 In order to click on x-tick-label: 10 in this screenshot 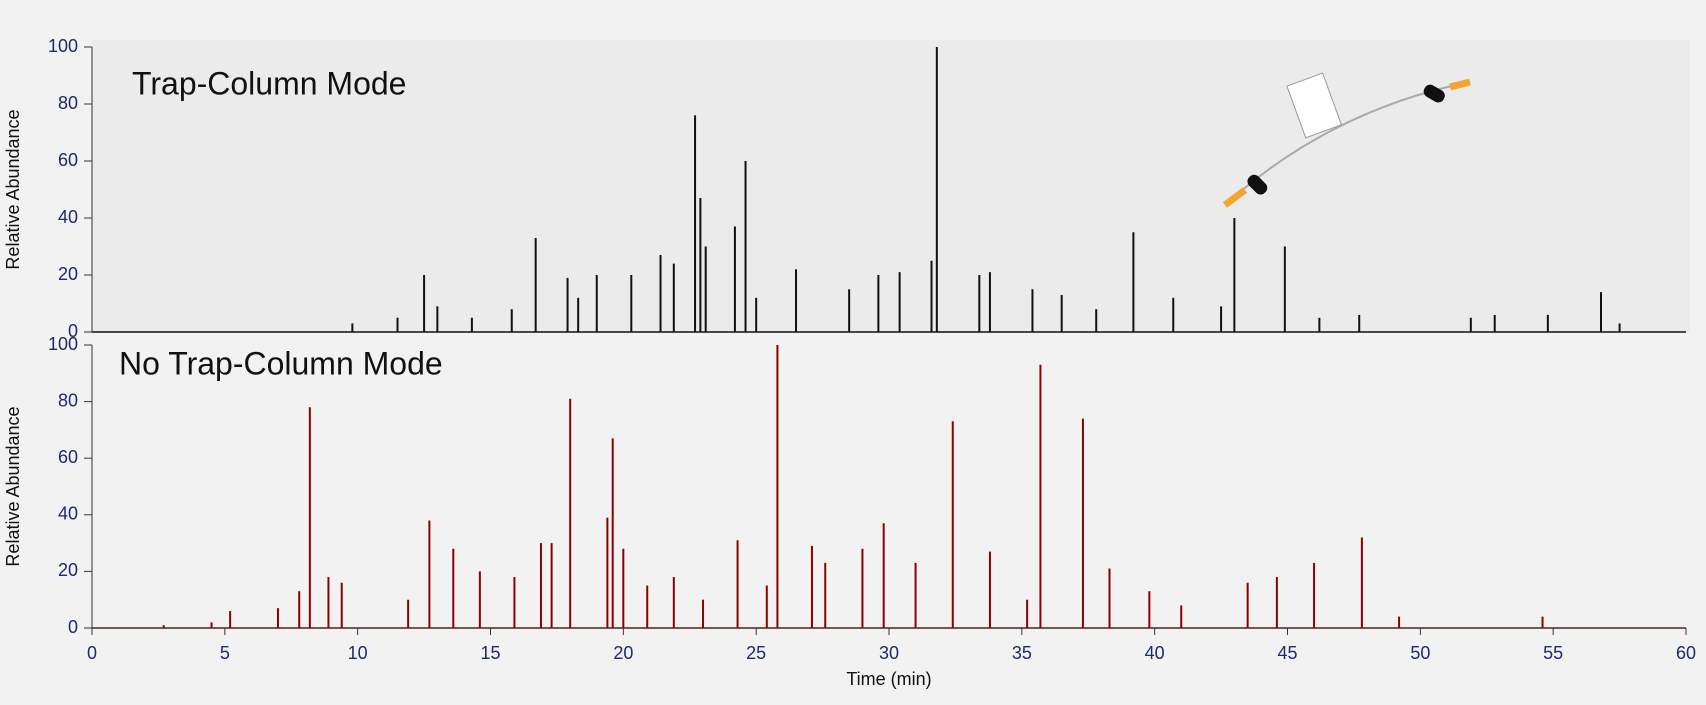, I will do `click(358, 653)`.